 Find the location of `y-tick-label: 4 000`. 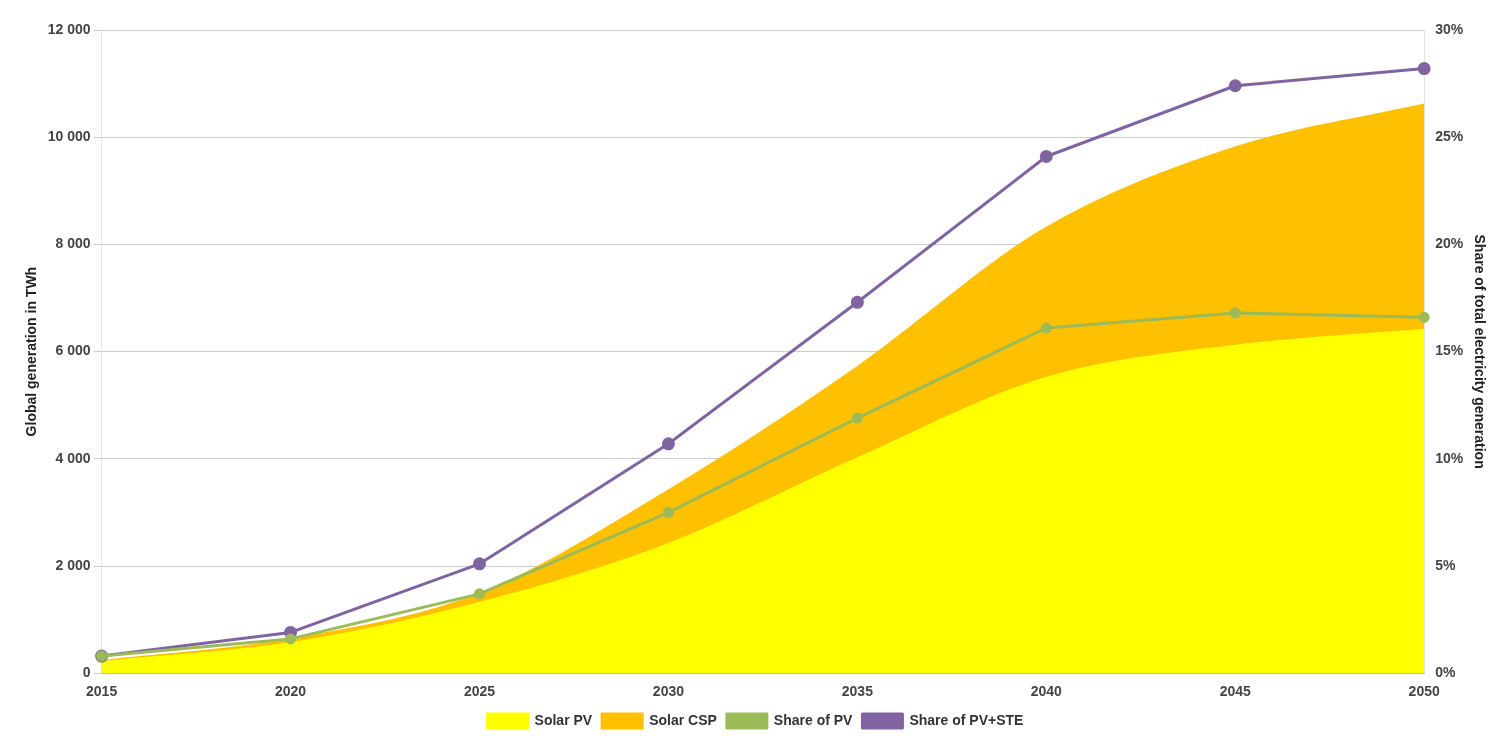

y-tick-label: 4 000 is located at coordinates (73, 457).